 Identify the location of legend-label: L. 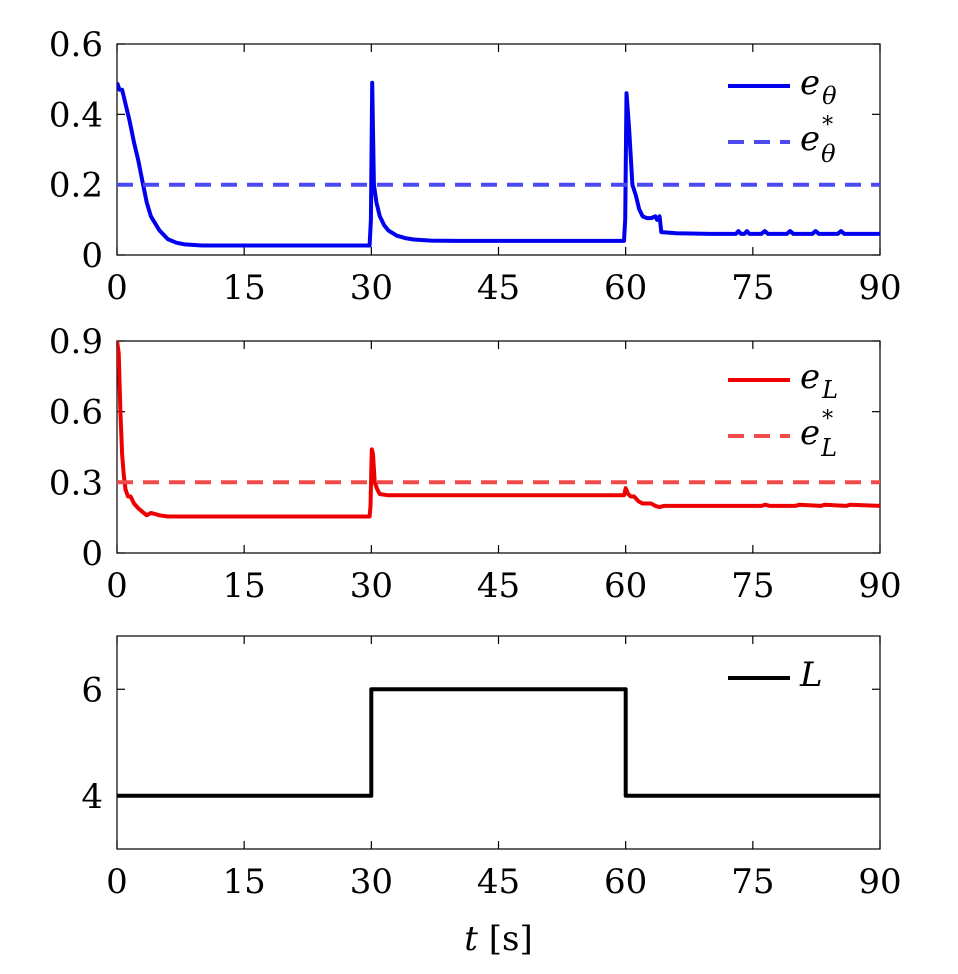
(811, 675).